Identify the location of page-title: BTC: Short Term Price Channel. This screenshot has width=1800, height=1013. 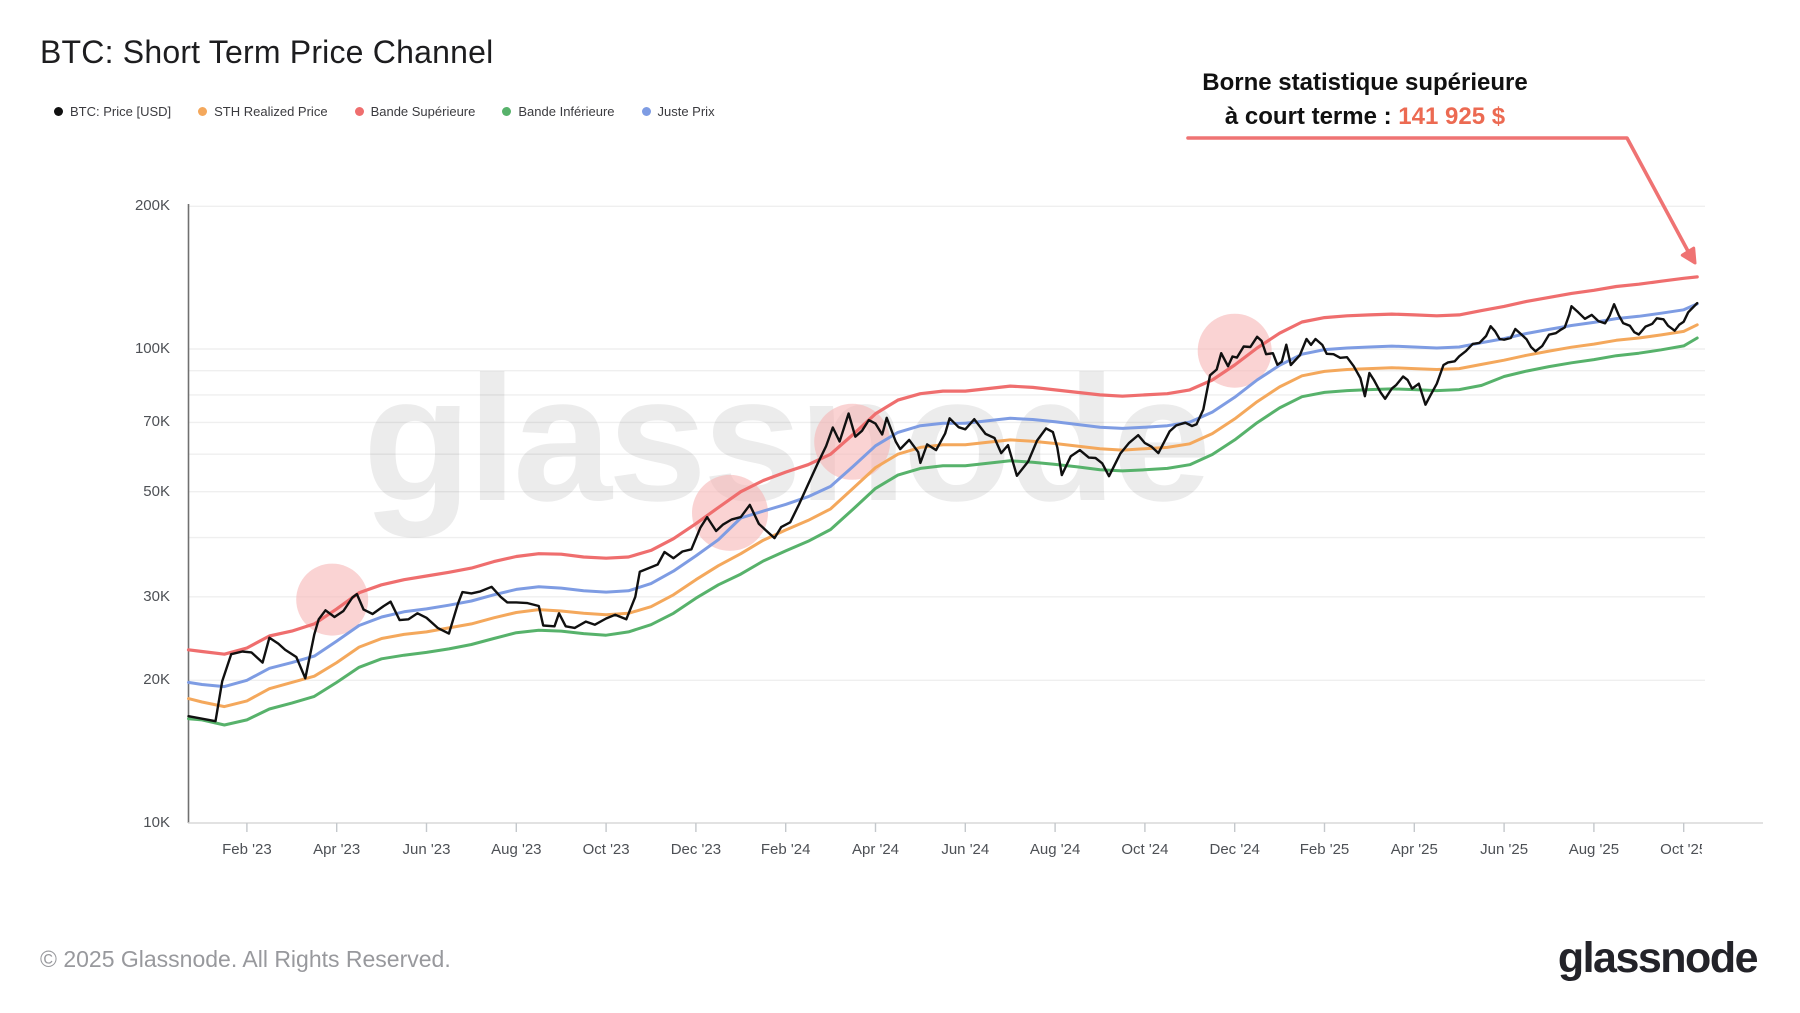
(267, 52).